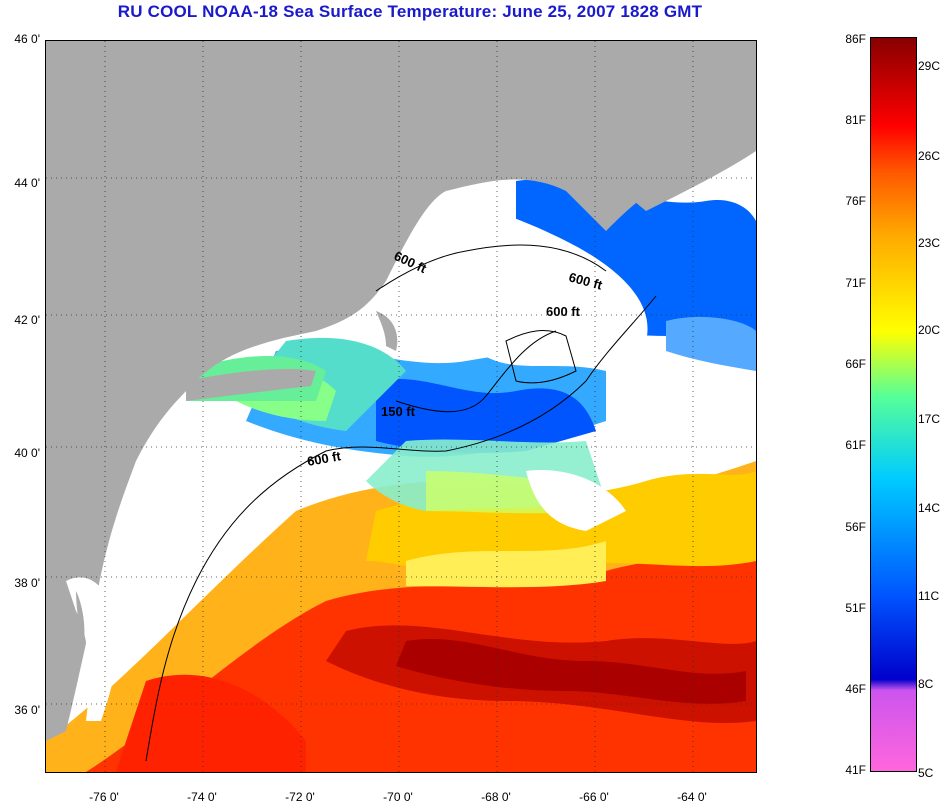 The height and width of the screenshot is (809, 944). Describe the element at coordinates (27, 183) in the screenshot. I see `lat-label-44: 44 0'` at that location.